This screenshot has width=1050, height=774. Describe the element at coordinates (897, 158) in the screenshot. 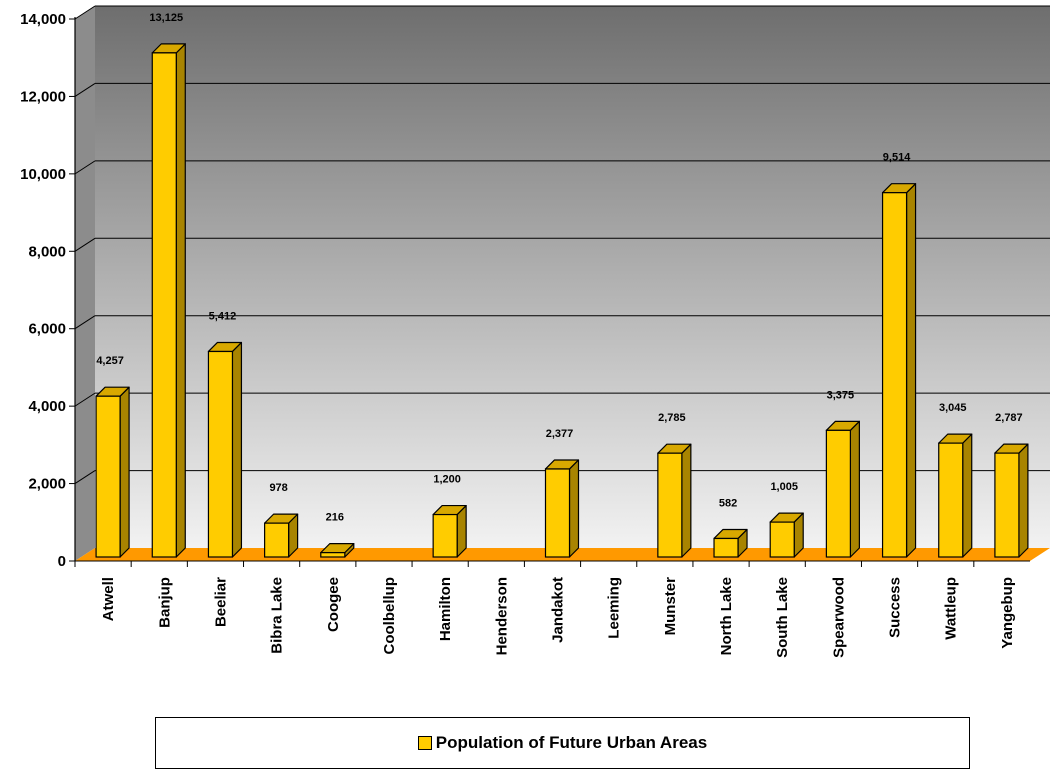

I see `data-label: 9,514` at that location.